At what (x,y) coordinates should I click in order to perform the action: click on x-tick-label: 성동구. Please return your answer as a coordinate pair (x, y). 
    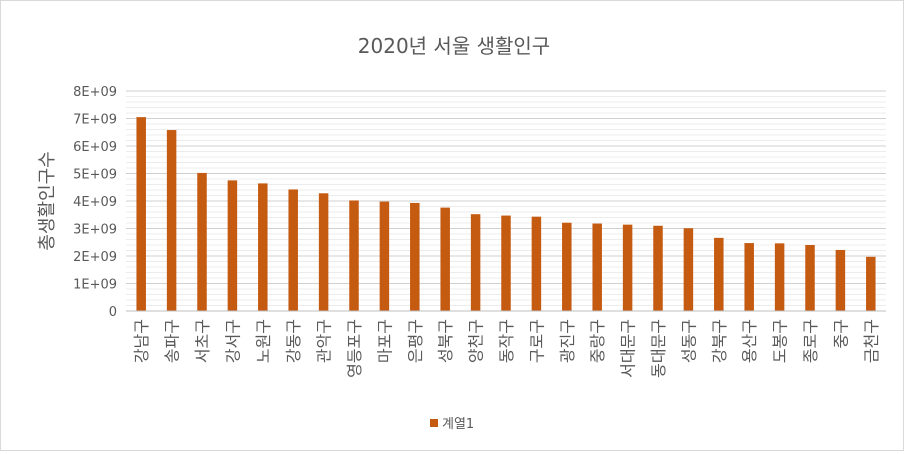
    Looking at the image, I should click on (688, 341).